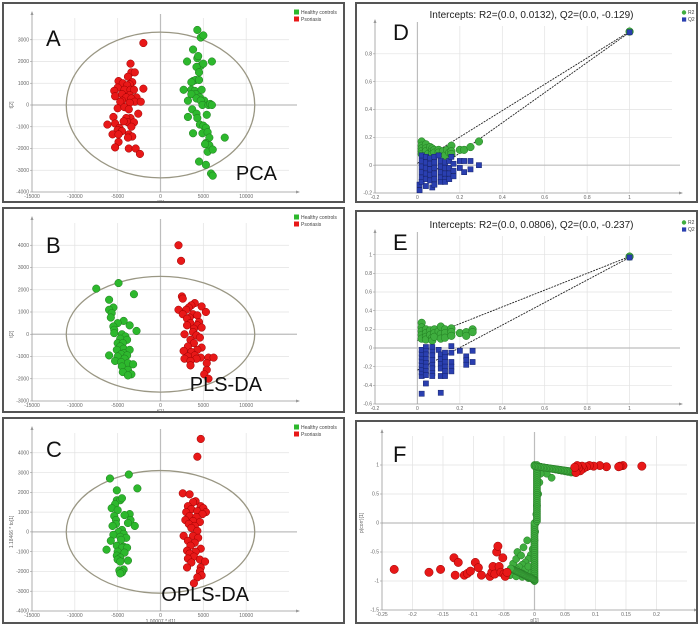  I want to click on x-tick-label: 0.8, so click(587, 198).